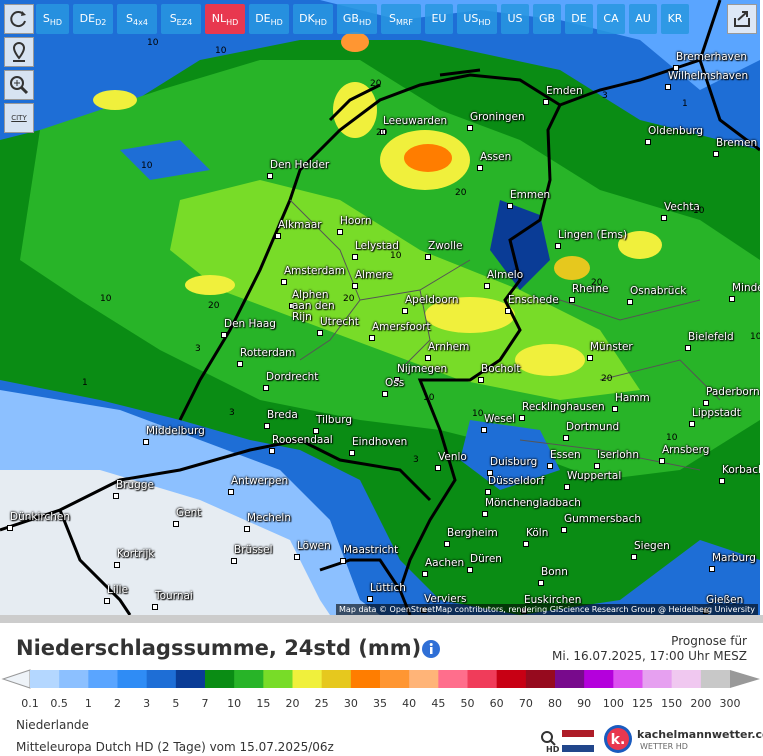 The height and width of the screenshot is (756, 763). What do you see at coordinates (675, 19) in the screenshot?
I see `model-button: KR` at bounding box center [675, 19].